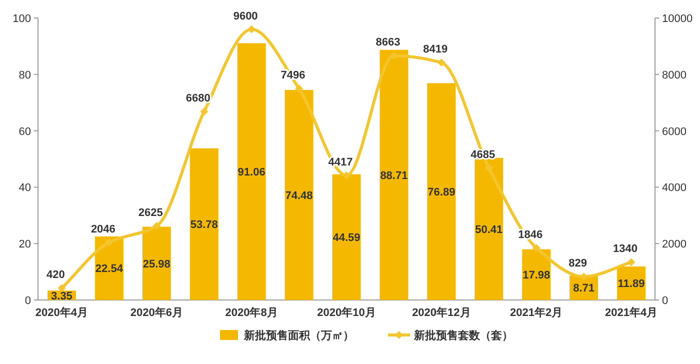  I want to click on data-label: 44.59, so click(346, 238).